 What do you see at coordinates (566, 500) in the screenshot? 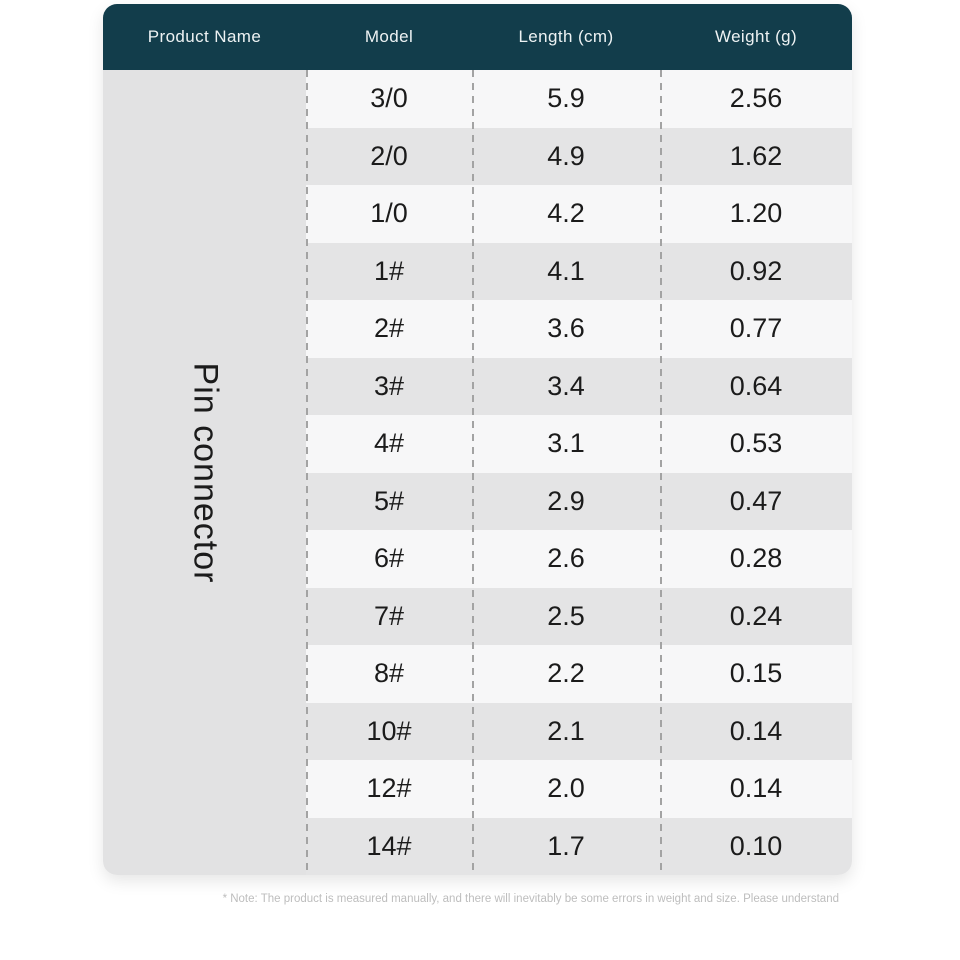
I see `cell-length: 2.9` at bounding box center [566, 500].